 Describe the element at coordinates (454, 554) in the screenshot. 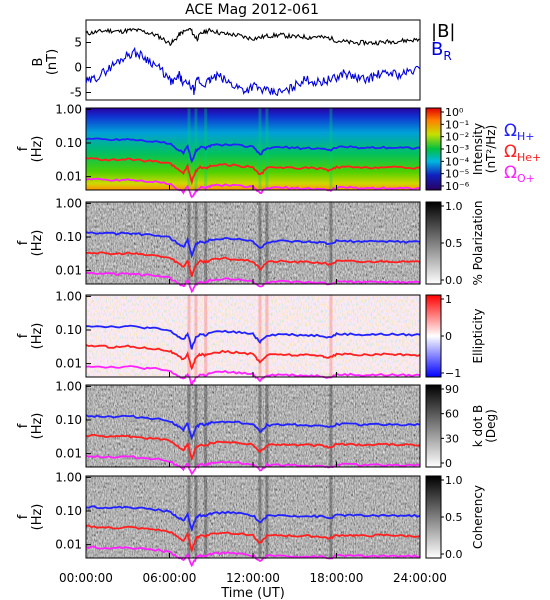

I see `coherency-cbar-tick-label-2: 0.0` at that location.